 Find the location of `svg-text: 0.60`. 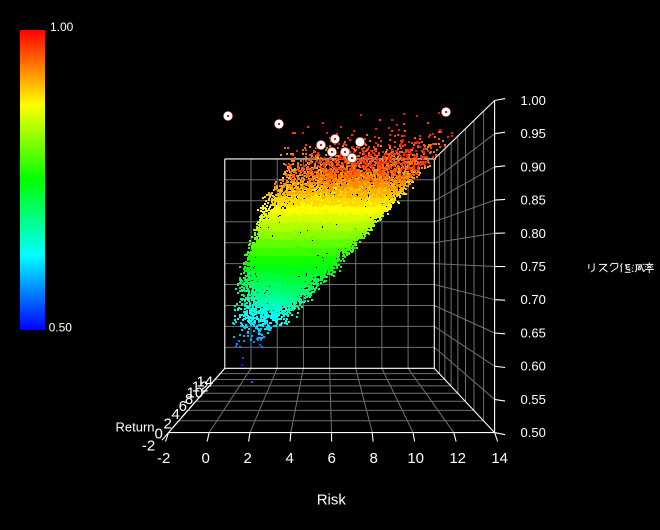

svg-text: 0.60 is located at coordinates (533, 366).